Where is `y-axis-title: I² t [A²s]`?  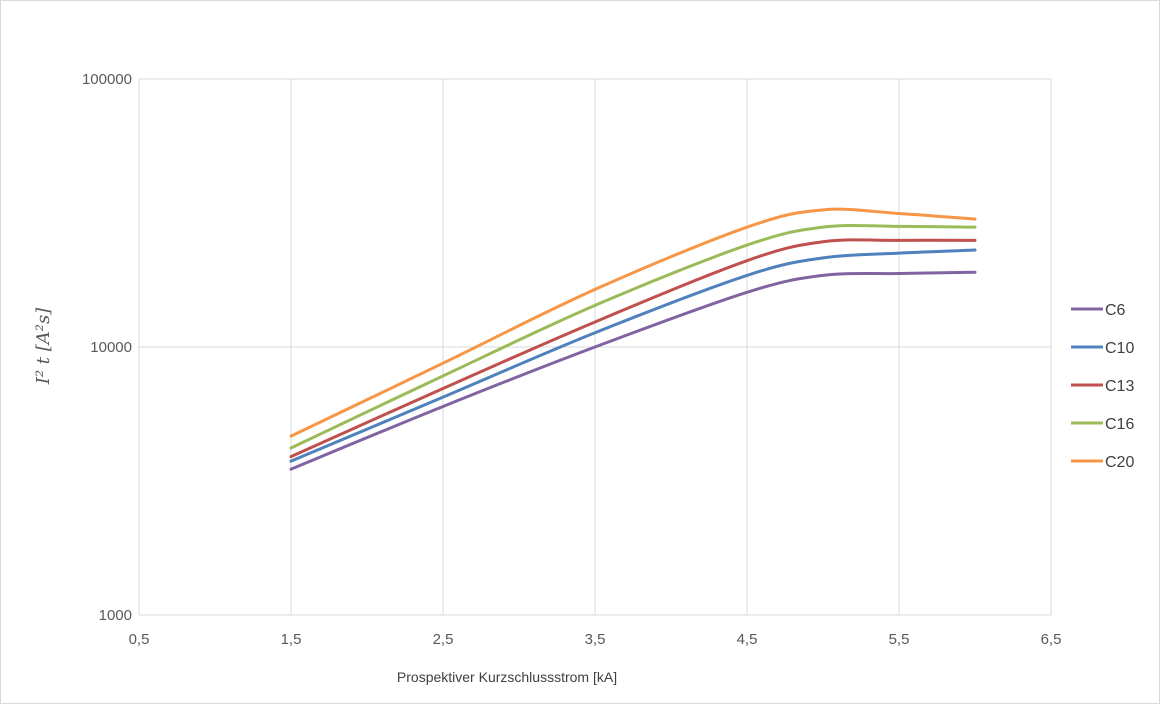 y-axis-title: I² t [A²s] is located at coordinates (43, 346).